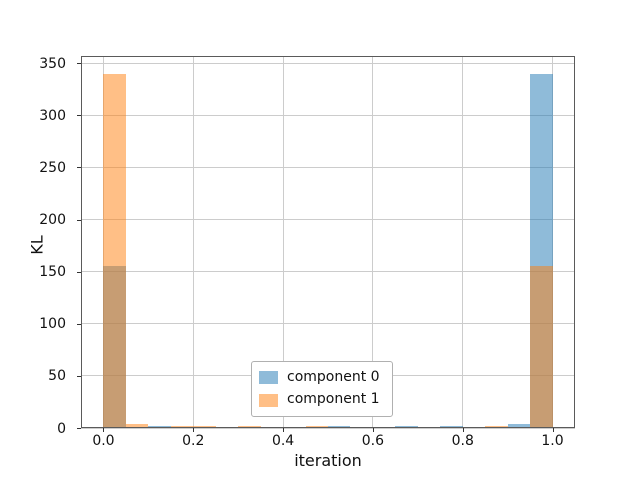  I want to click on y-tick-label: 350, so click(52, 63).